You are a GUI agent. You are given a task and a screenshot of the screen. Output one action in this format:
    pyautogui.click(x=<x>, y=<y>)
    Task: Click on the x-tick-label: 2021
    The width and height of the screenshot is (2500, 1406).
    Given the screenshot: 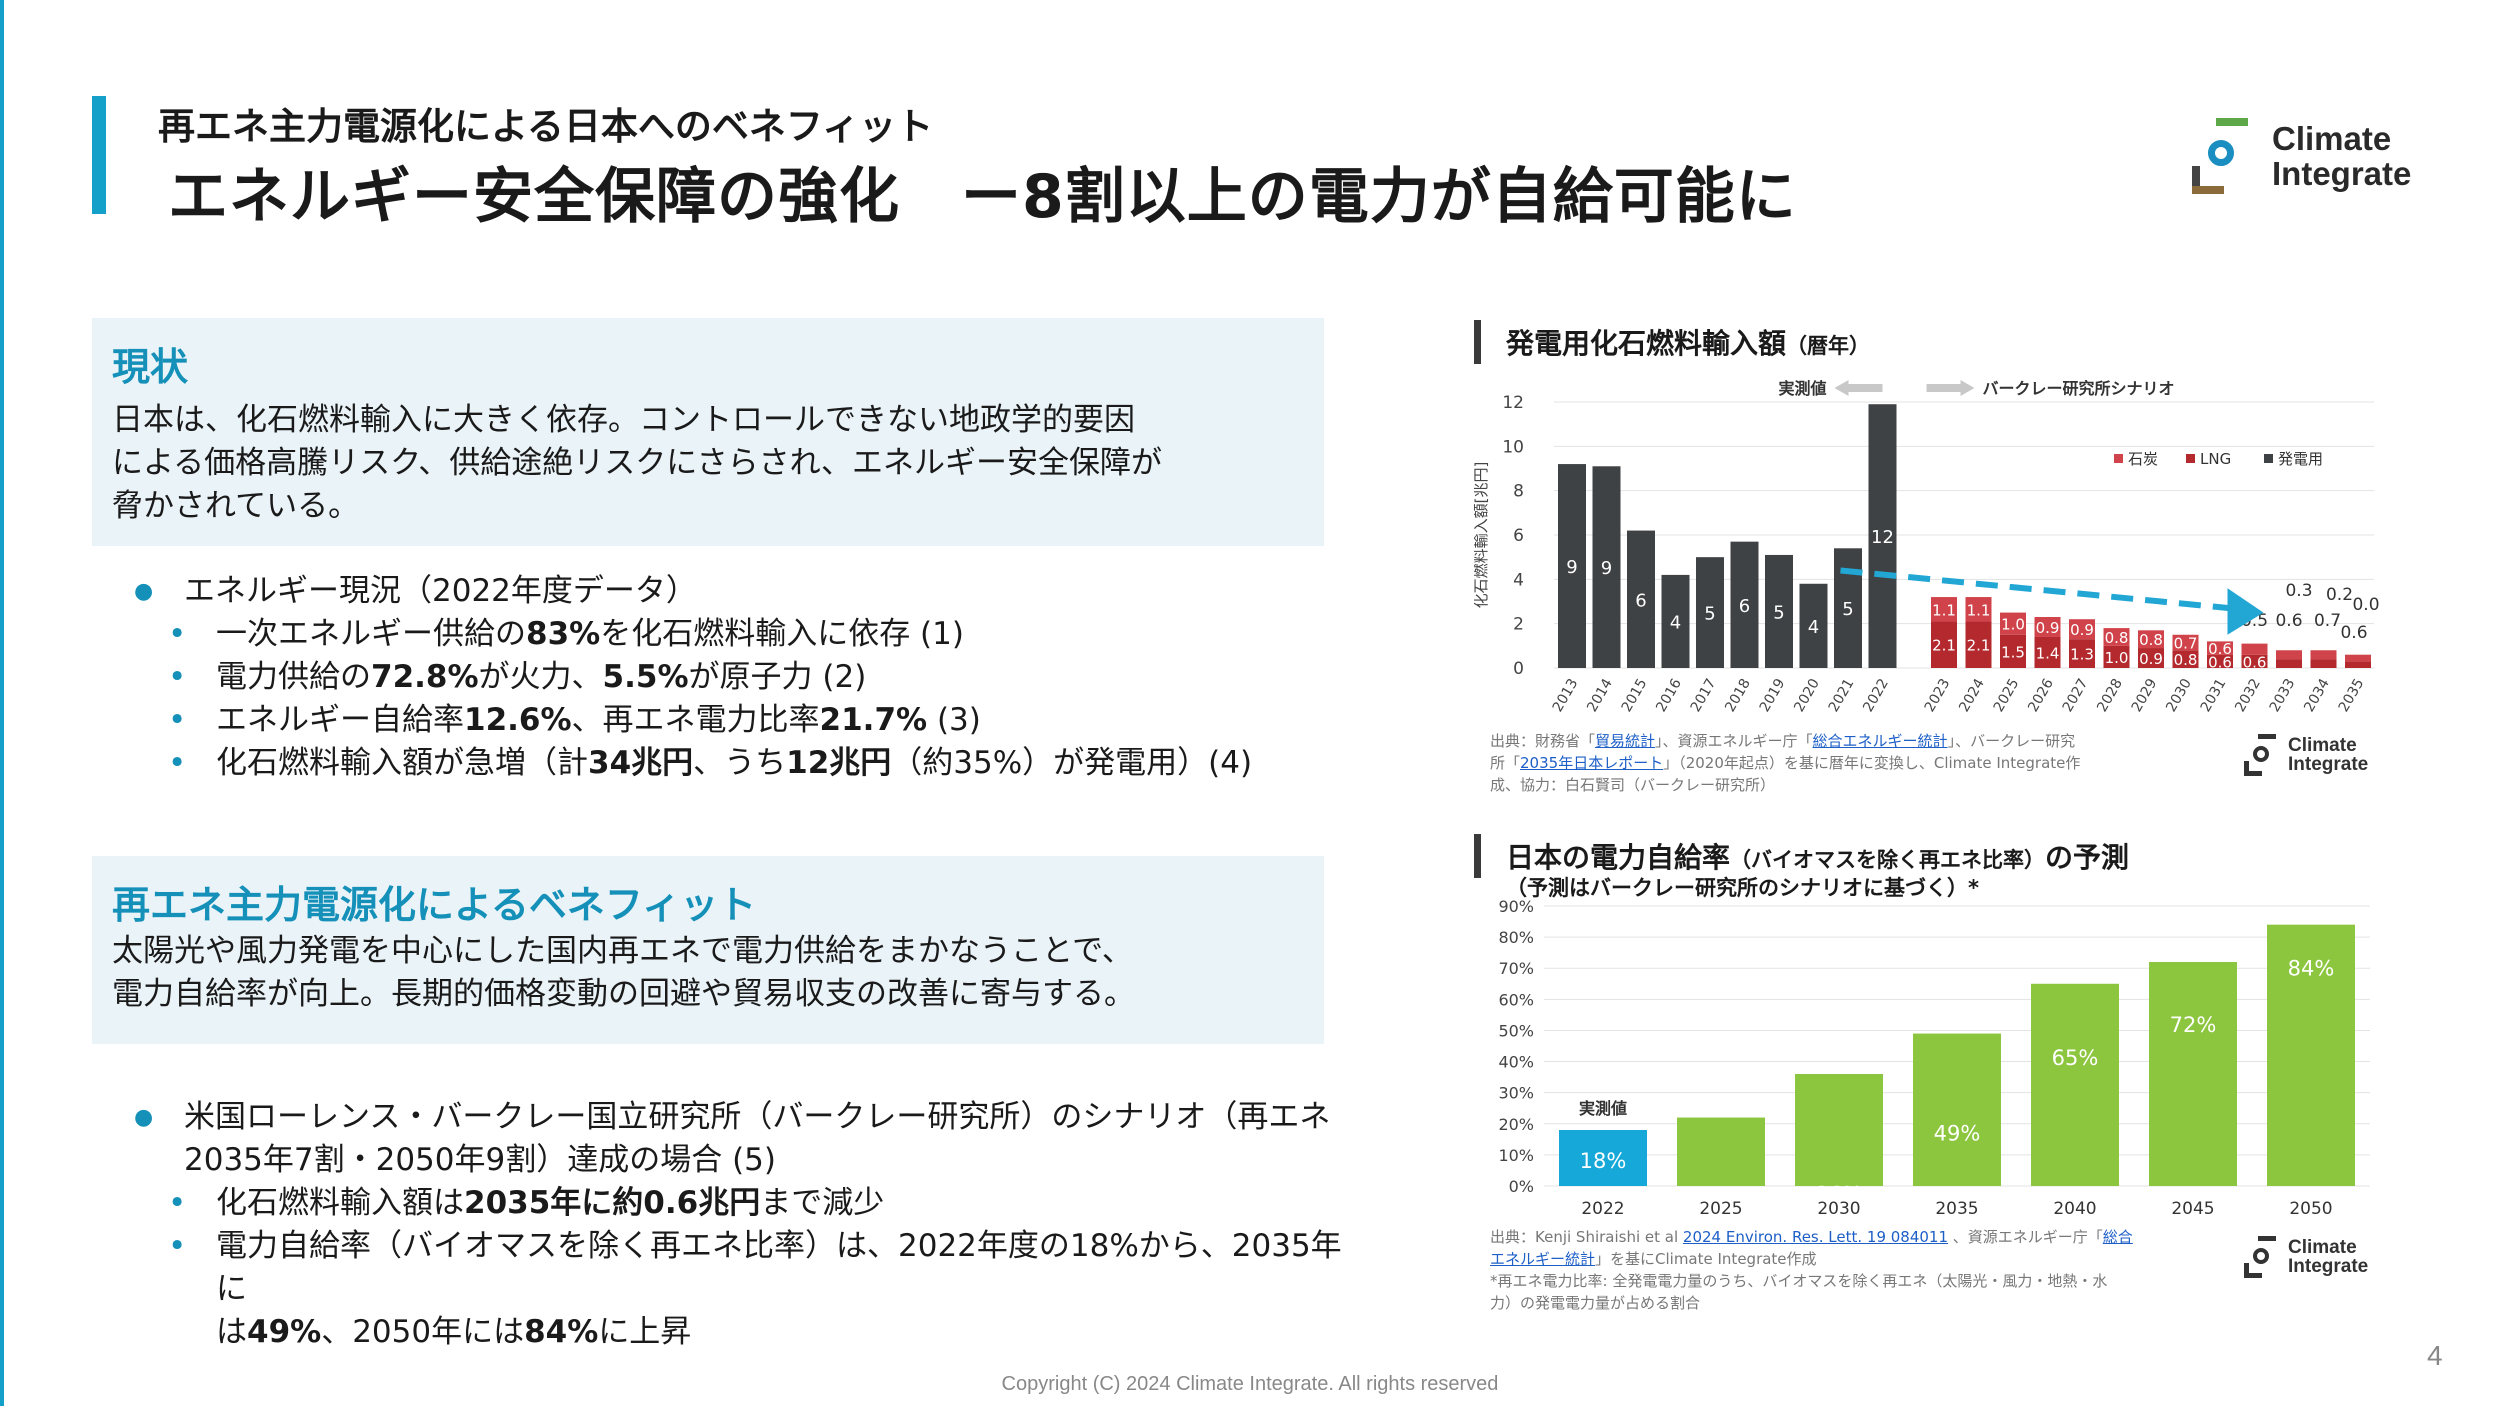 What is the action you would take?
    pyautogui.click(x=1842, y=695)
    